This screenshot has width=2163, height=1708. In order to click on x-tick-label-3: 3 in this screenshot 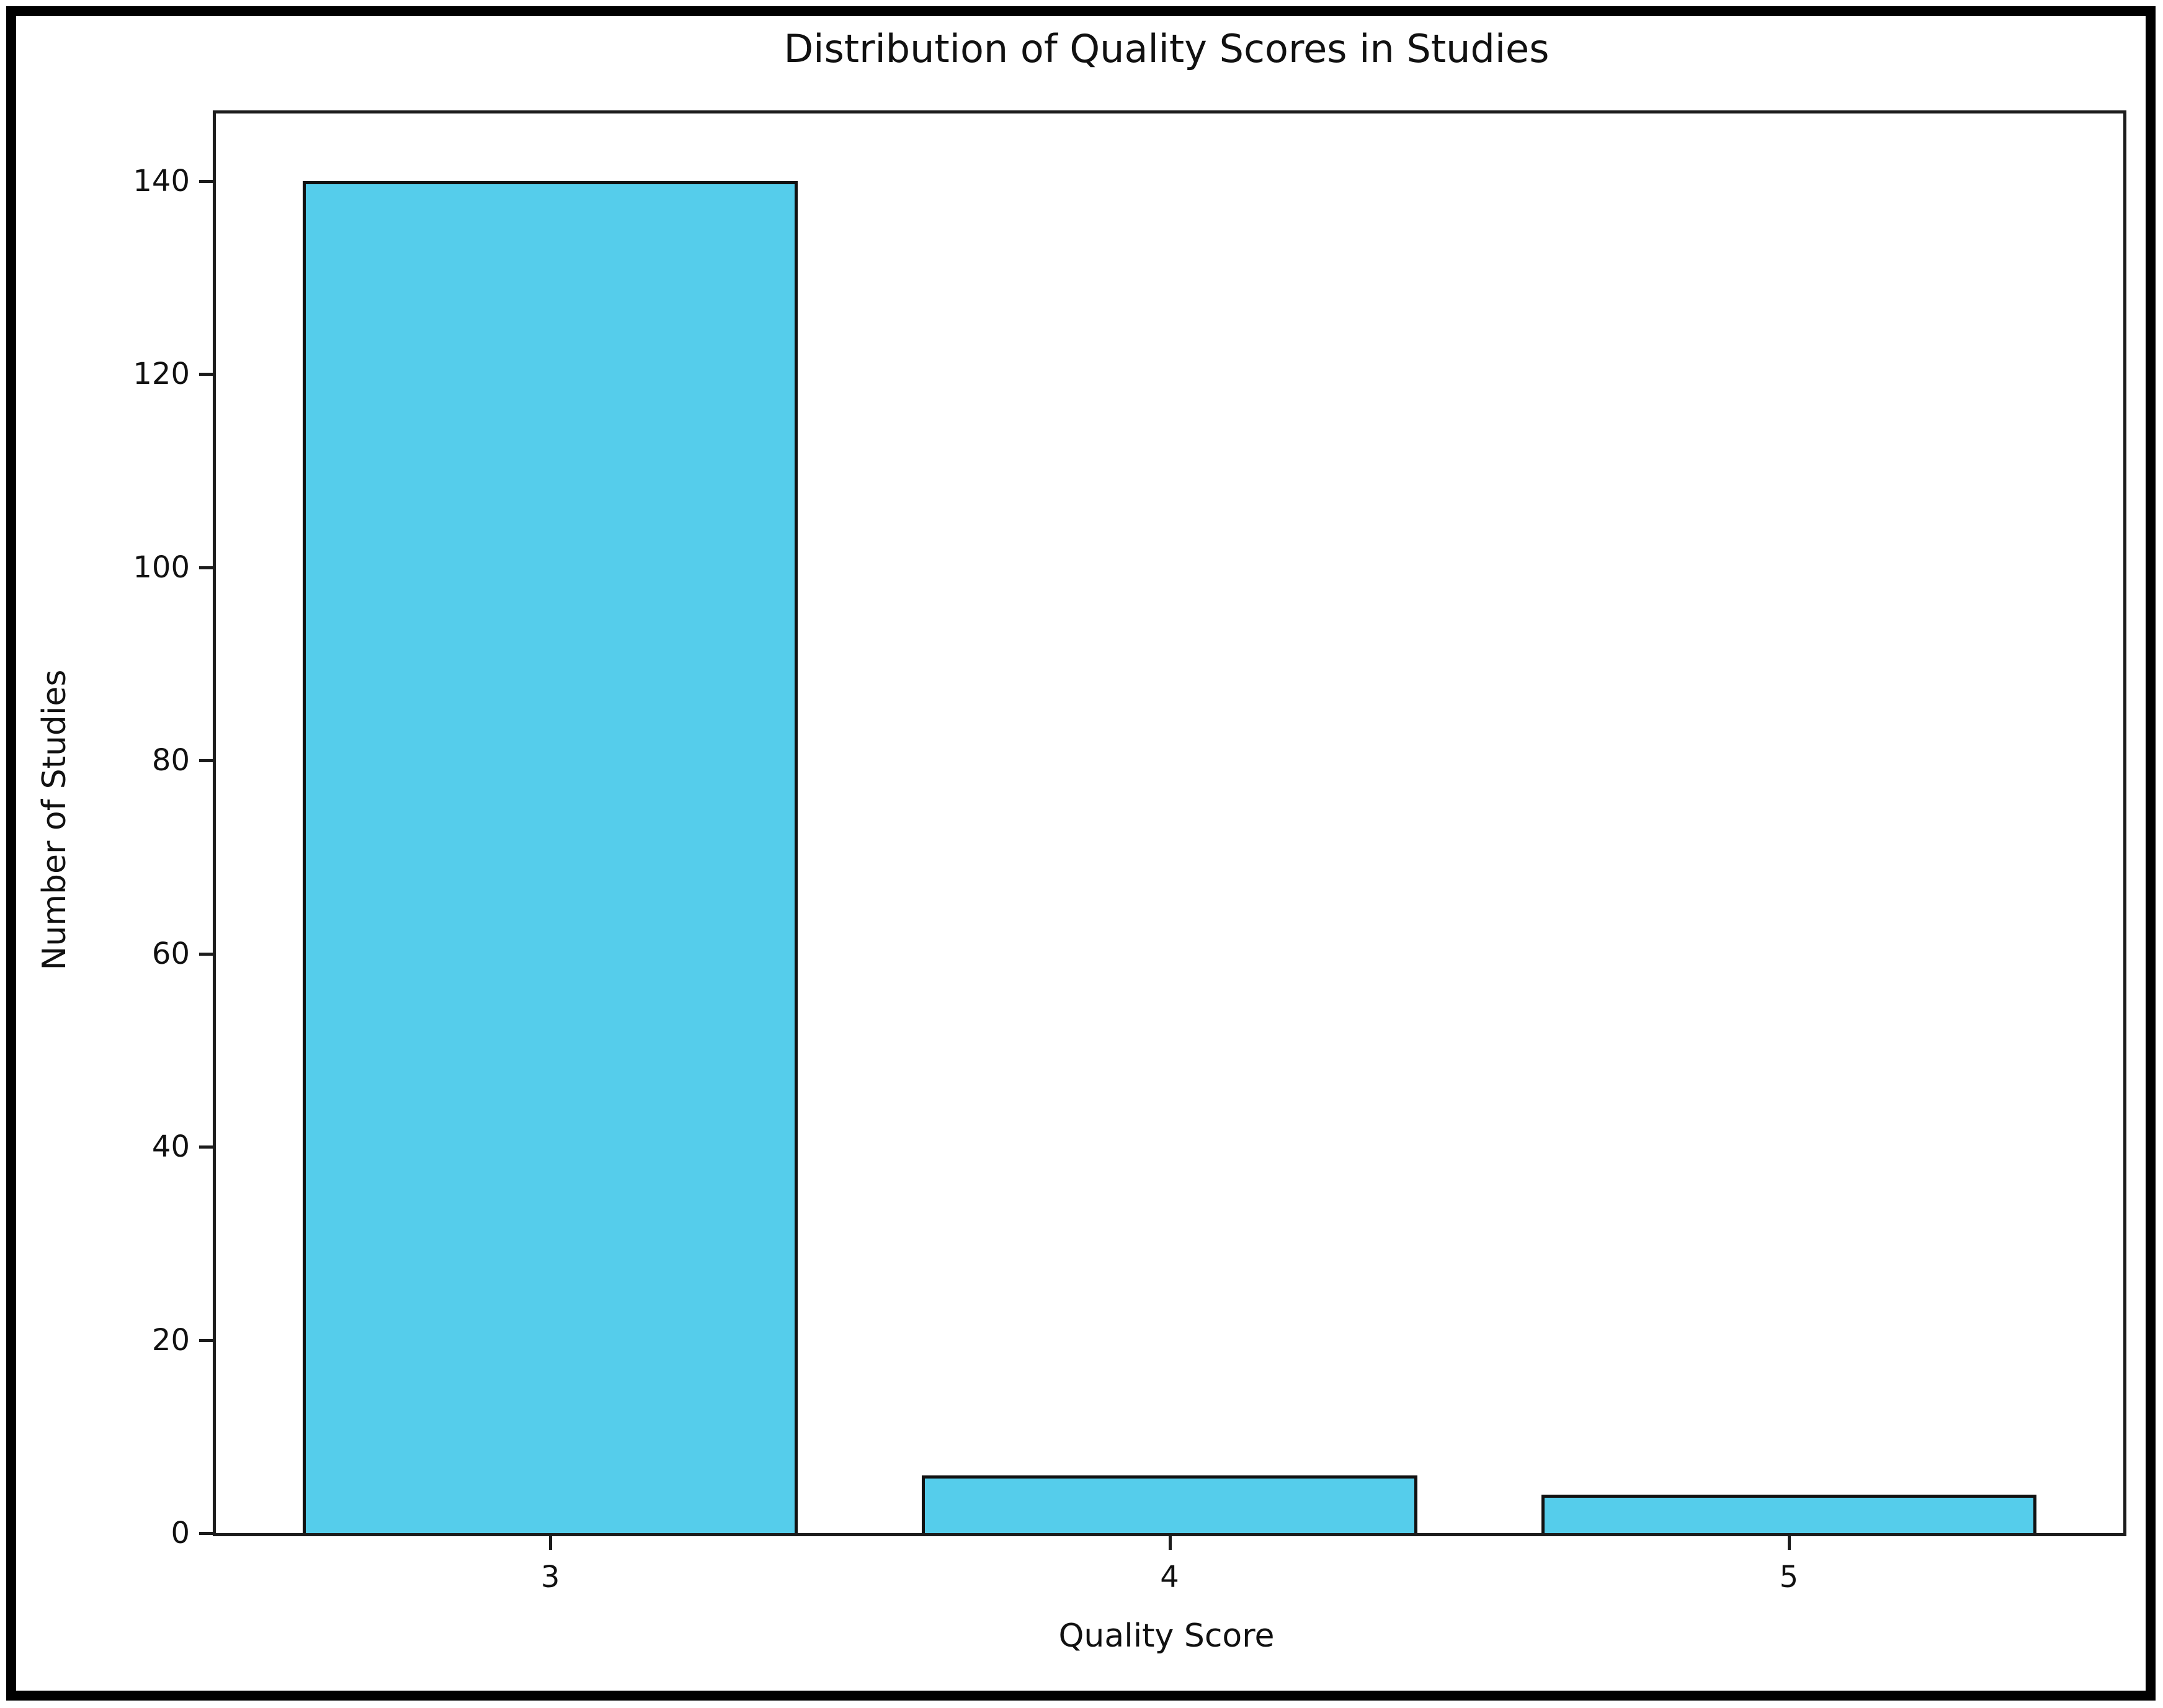, I will do `click(550, 1577)`.